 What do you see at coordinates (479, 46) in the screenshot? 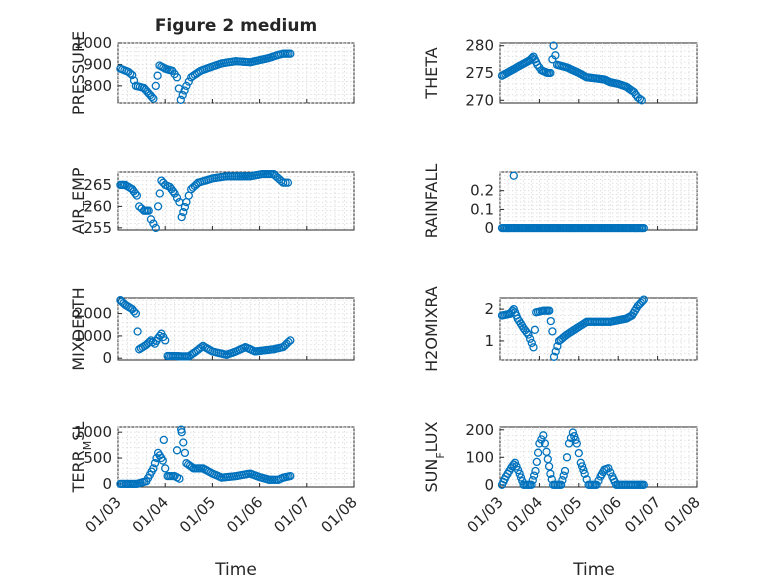
I see `y-tick-label: 280` at bounding box center [479, 46].